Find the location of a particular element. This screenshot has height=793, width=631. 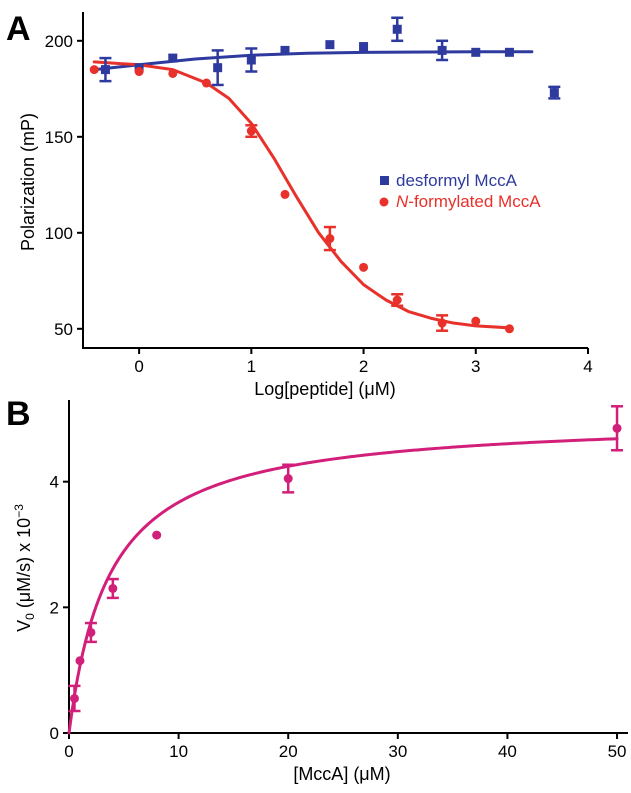

y-tick-label: 200 is located at coordinates (59, 41).